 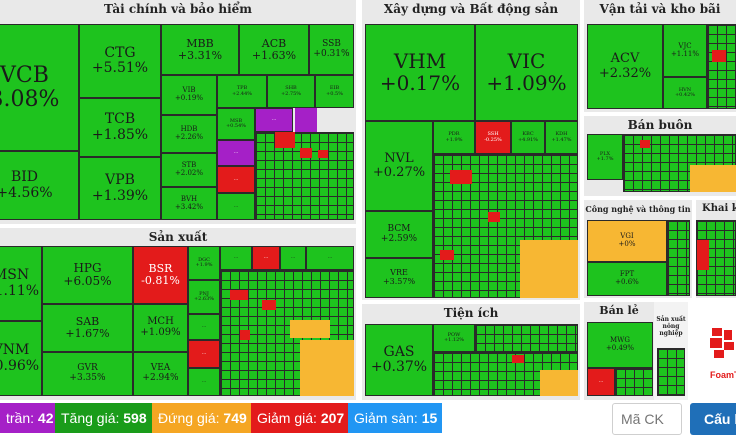 What do you see at coordinates (526, 60) in the screenshot?
I see `ticker: VIC` at bounding box center [526, 60].